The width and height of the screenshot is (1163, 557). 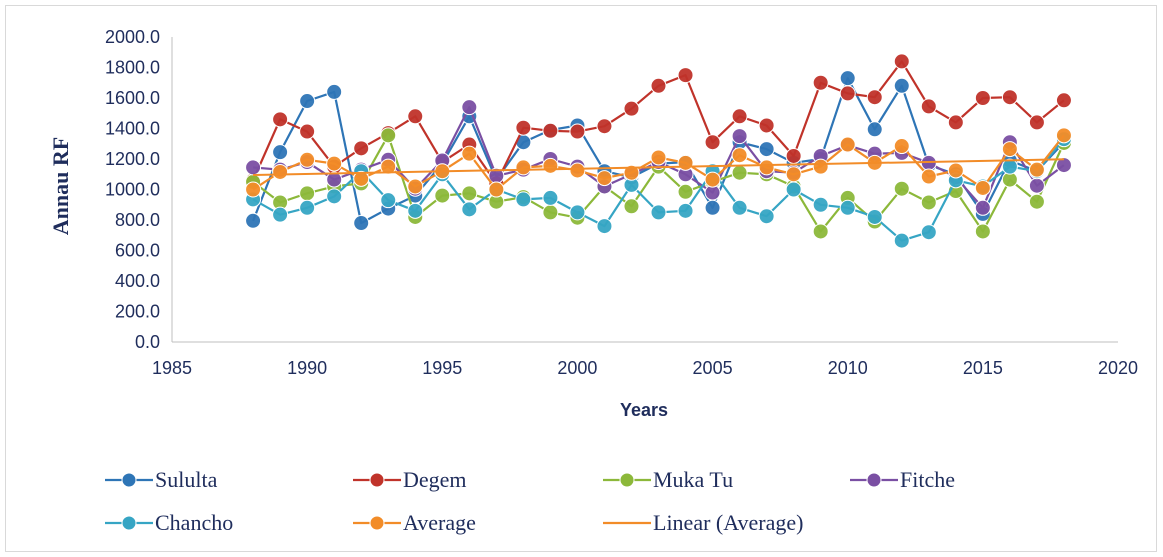 I want to click on legend-label: Linear (Average), so click(x=728, y=522).